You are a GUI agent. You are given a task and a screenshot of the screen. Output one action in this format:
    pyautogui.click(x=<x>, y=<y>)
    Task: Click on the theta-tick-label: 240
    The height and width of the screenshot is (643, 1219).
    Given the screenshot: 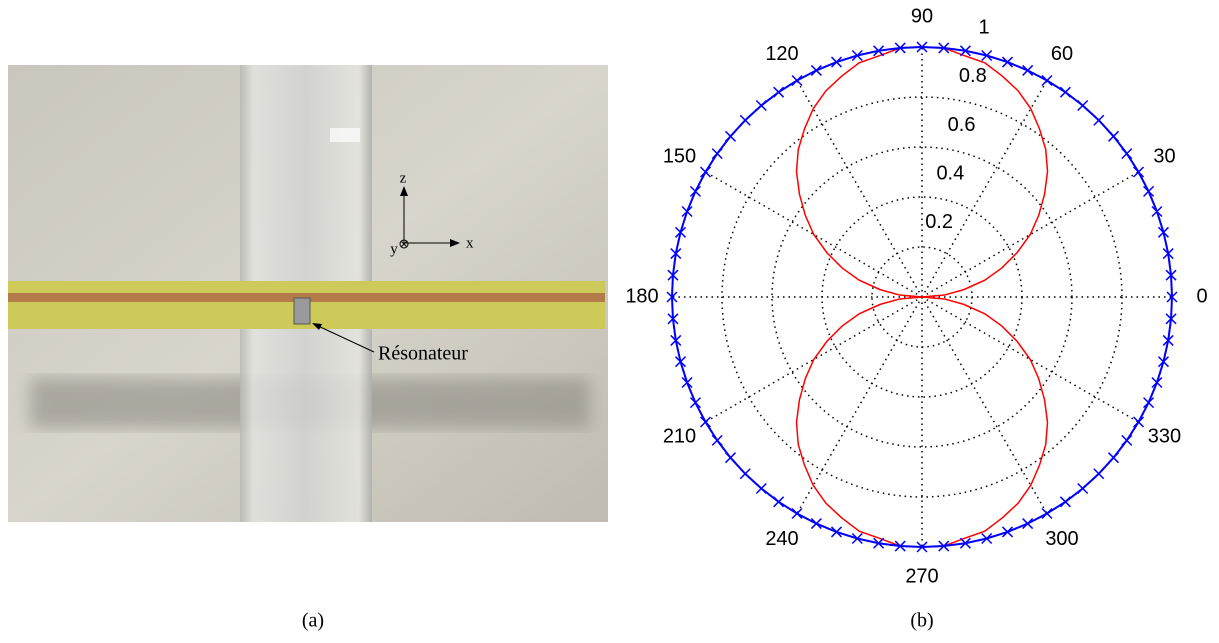 What is the action you would take?
    pyautogui.click(x=781, y=539)
    